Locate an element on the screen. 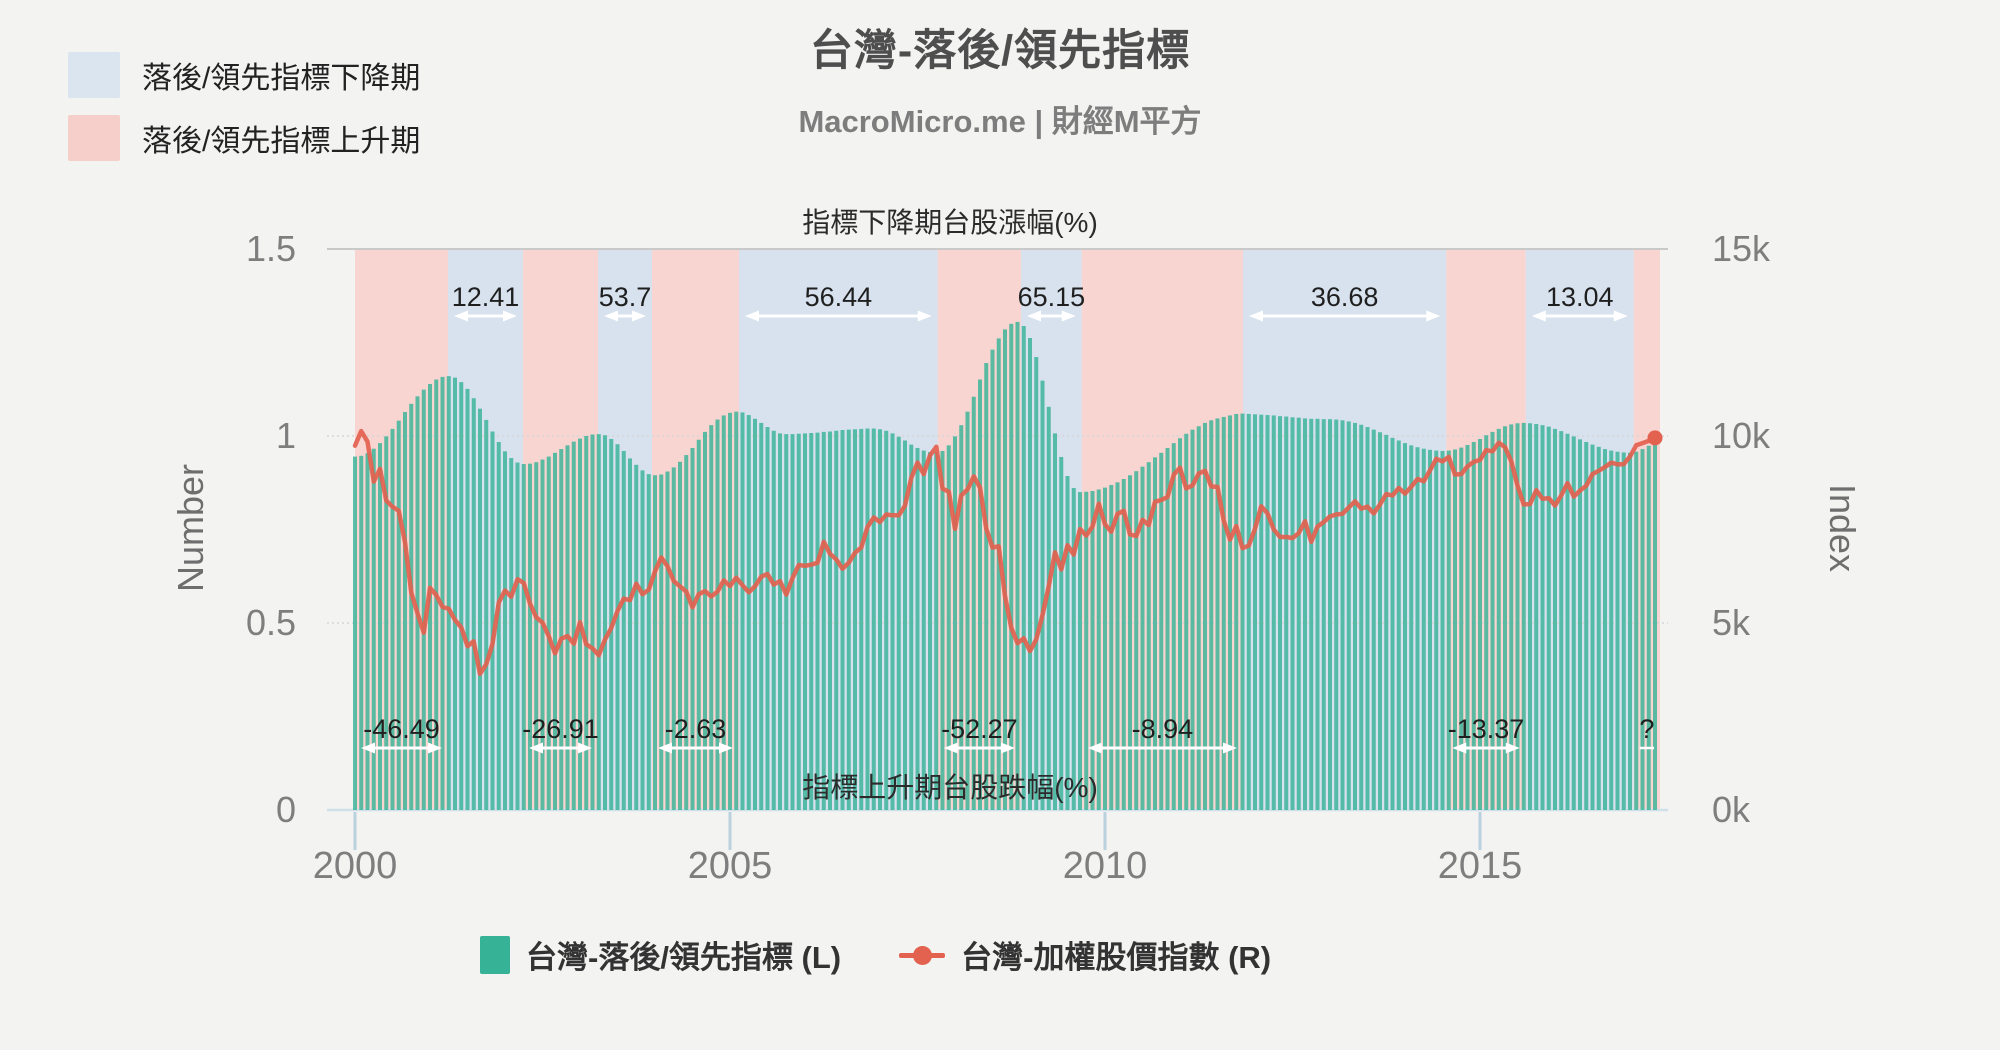 This screenshot has height=1050, width=2000. y-tick-label-right: 15k is located at coordinates (1741, 248).